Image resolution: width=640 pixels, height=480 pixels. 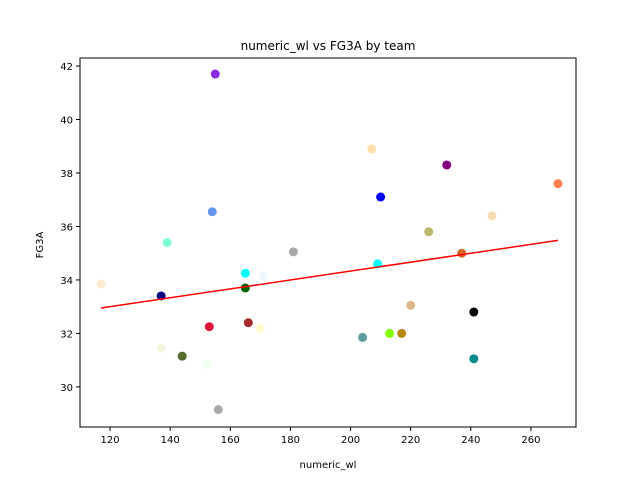 What do you see at coordinates (328, 465) in the screenshot?
I see `x-axis-label: numeric_wl` at bounding box center [328, 465].